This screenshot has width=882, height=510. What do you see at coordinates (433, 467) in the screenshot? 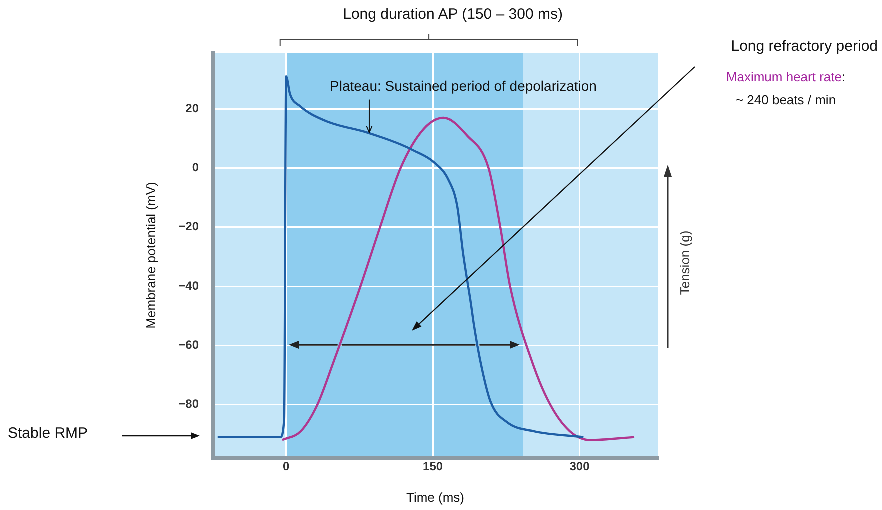
I see `x-tick-label: 150` at bounding box center [433, 467].